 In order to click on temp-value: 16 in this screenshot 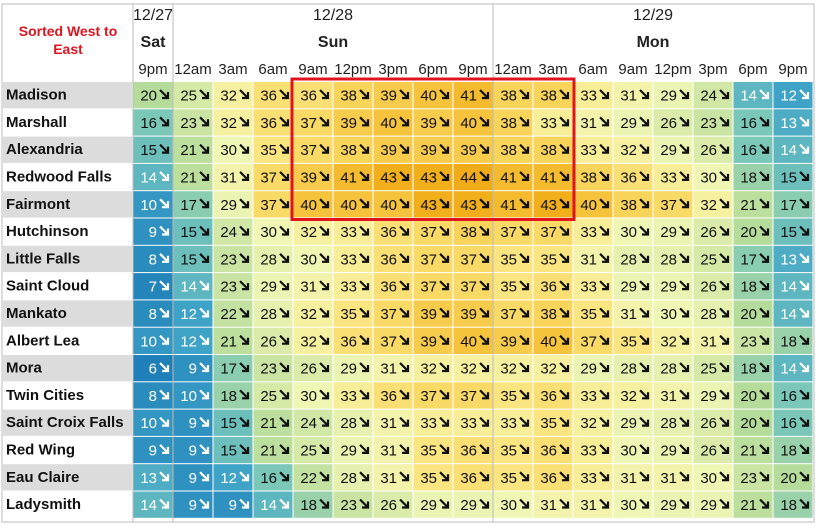, I will do `click(788, 423)`.